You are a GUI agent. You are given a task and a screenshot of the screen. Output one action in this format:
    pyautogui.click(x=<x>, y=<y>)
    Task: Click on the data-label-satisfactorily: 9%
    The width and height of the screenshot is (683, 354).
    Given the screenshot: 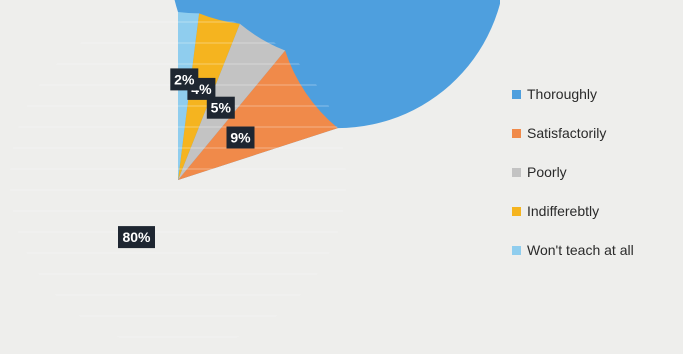 What is the action you would take?
    pyautogui.click(x=240, y=137)
    